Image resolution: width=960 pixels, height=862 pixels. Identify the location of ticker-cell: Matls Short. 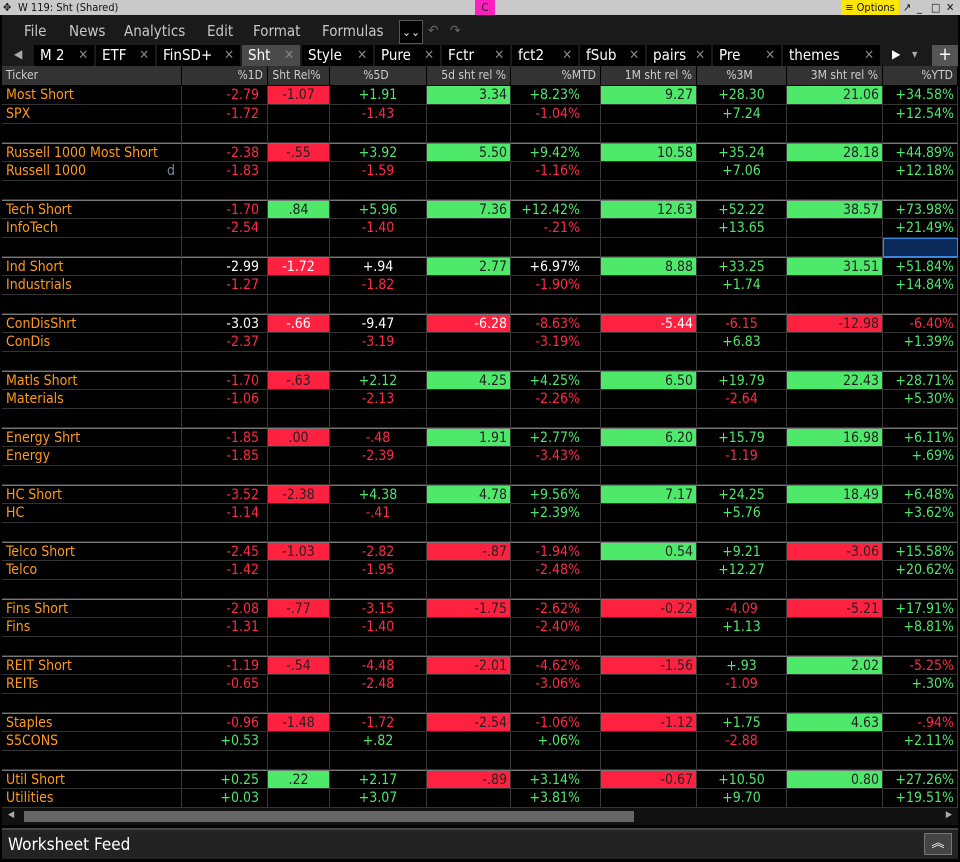
(92, 380).